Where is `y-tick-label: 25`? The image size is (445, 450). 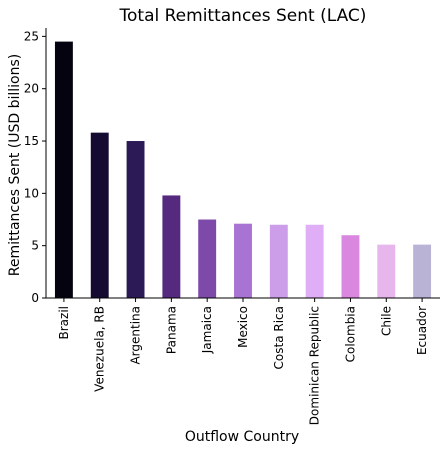
y-tick-label: 25 is located at coordinates (31, 36).